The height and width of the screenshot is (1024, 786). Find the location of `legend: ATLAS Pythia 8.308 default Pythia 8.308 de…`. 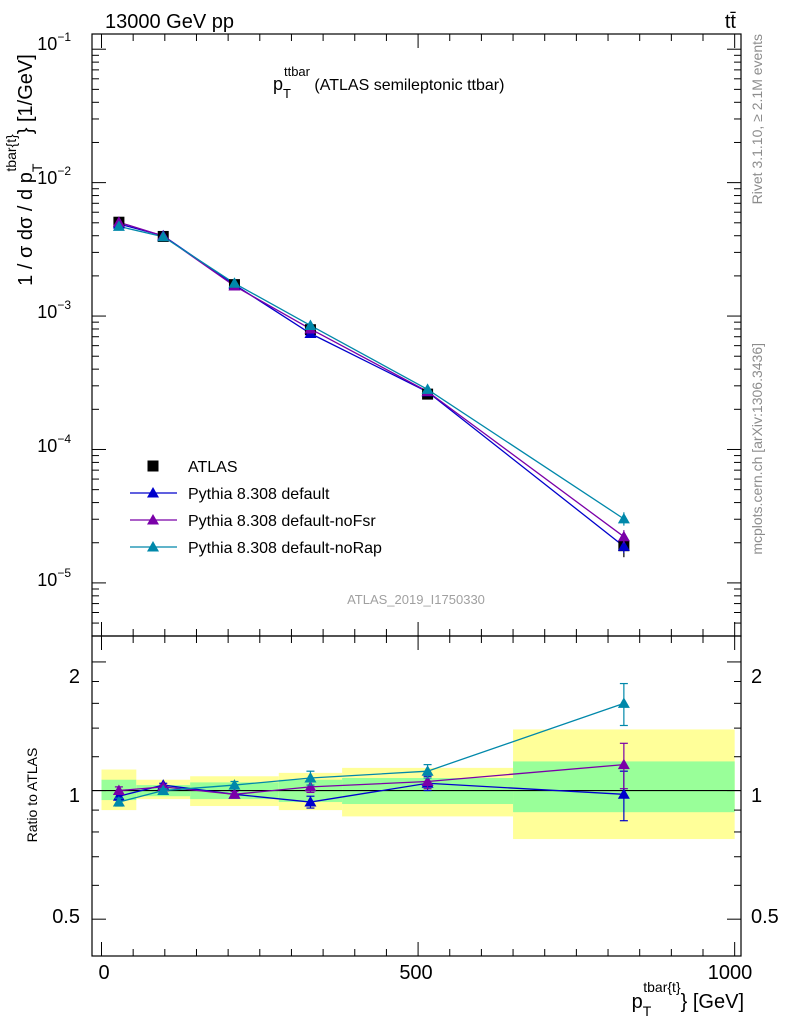

legend: ATLAS Pythia 8.308 default Pythia 8.308 de… is located at coordinates (256, 508).